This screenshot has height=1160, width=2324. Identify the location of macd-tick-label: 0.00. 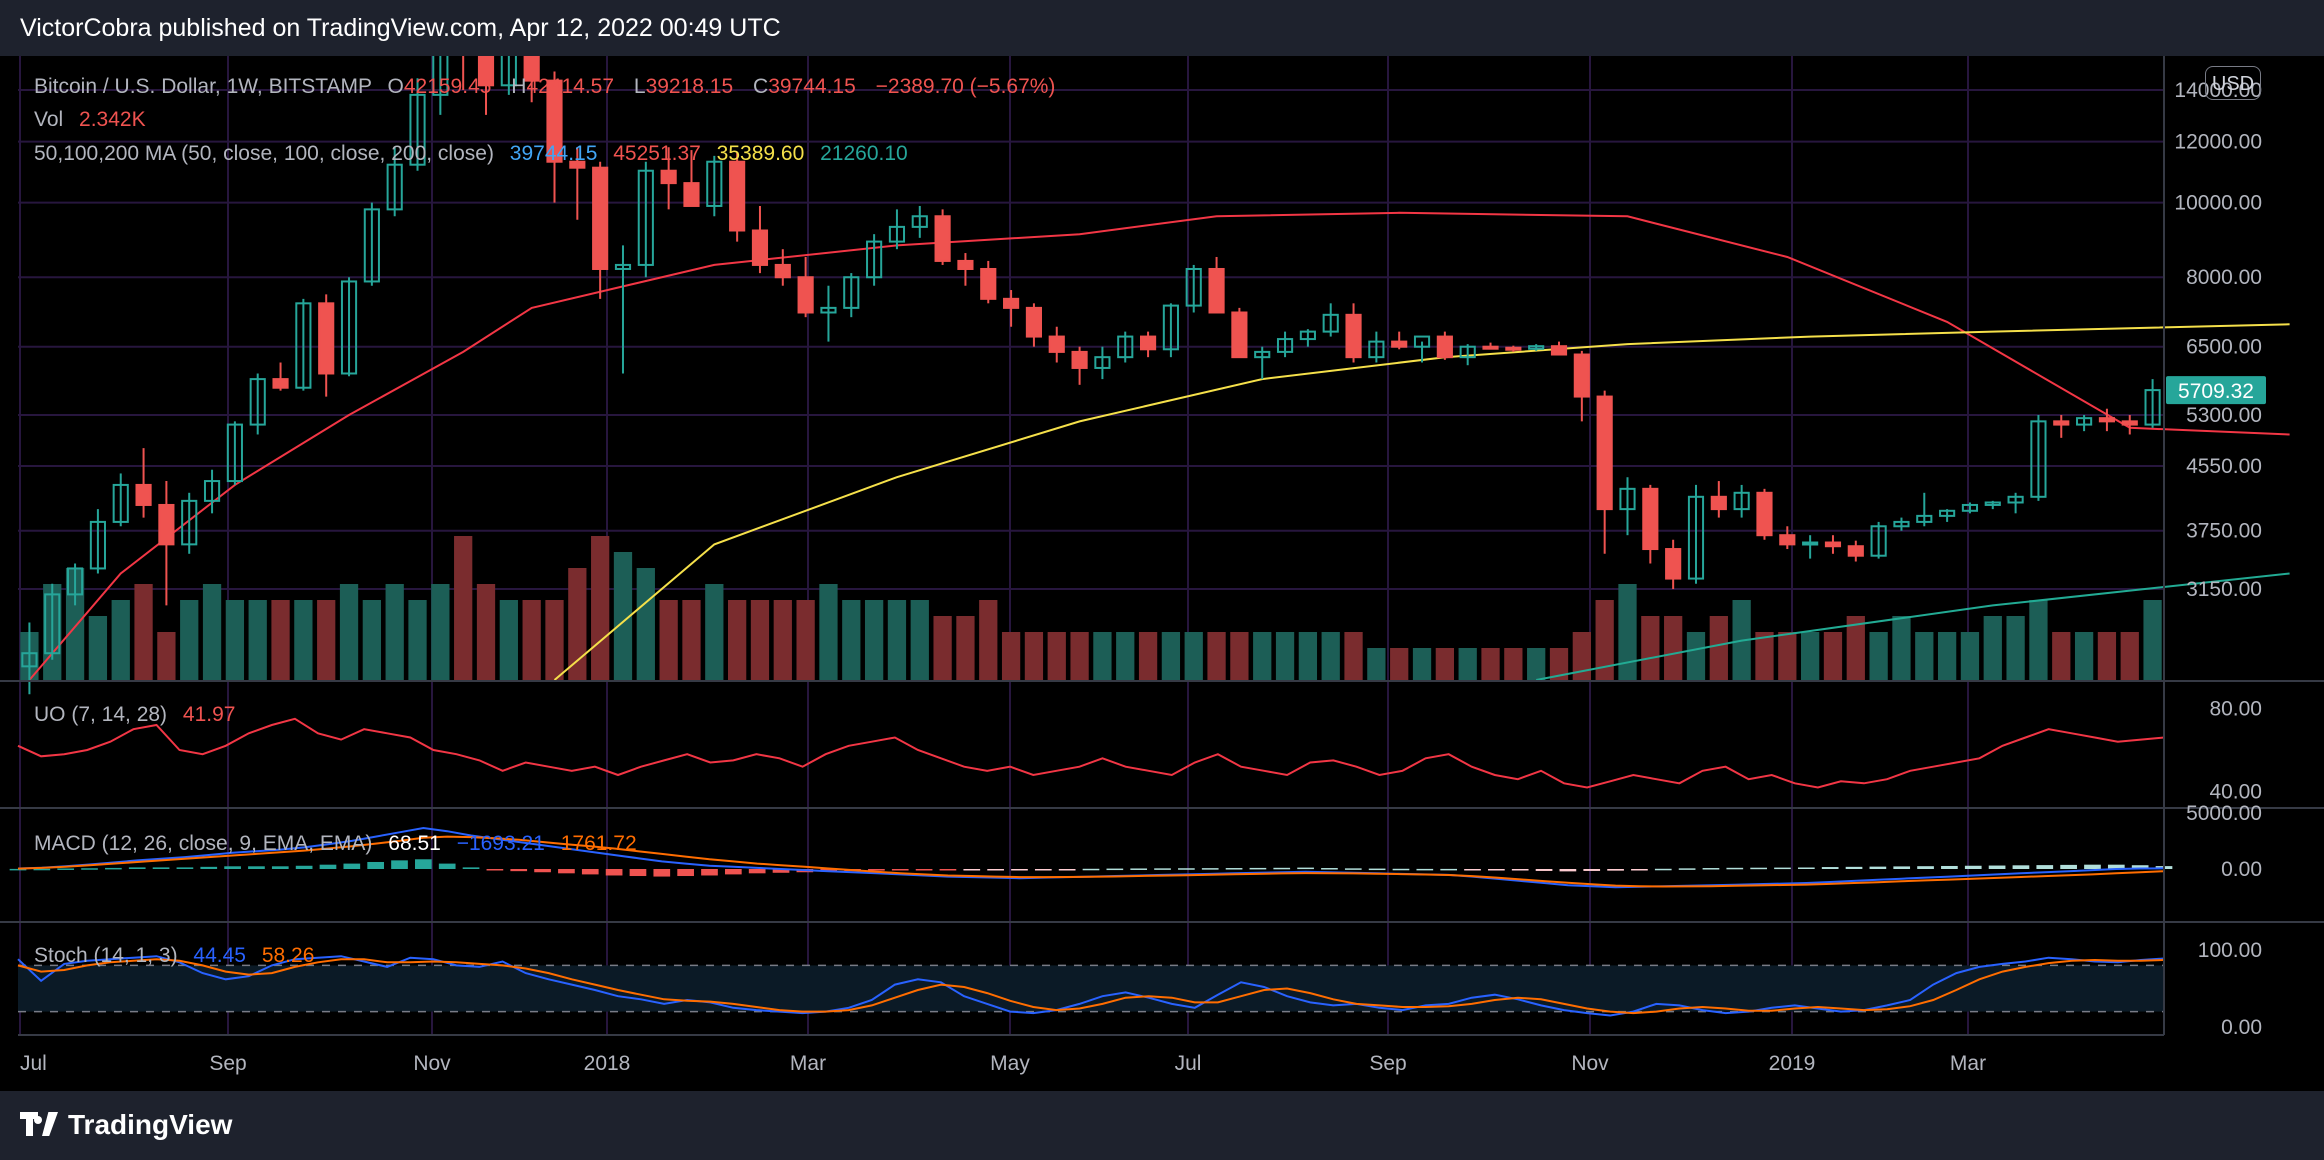
(2241, 869).